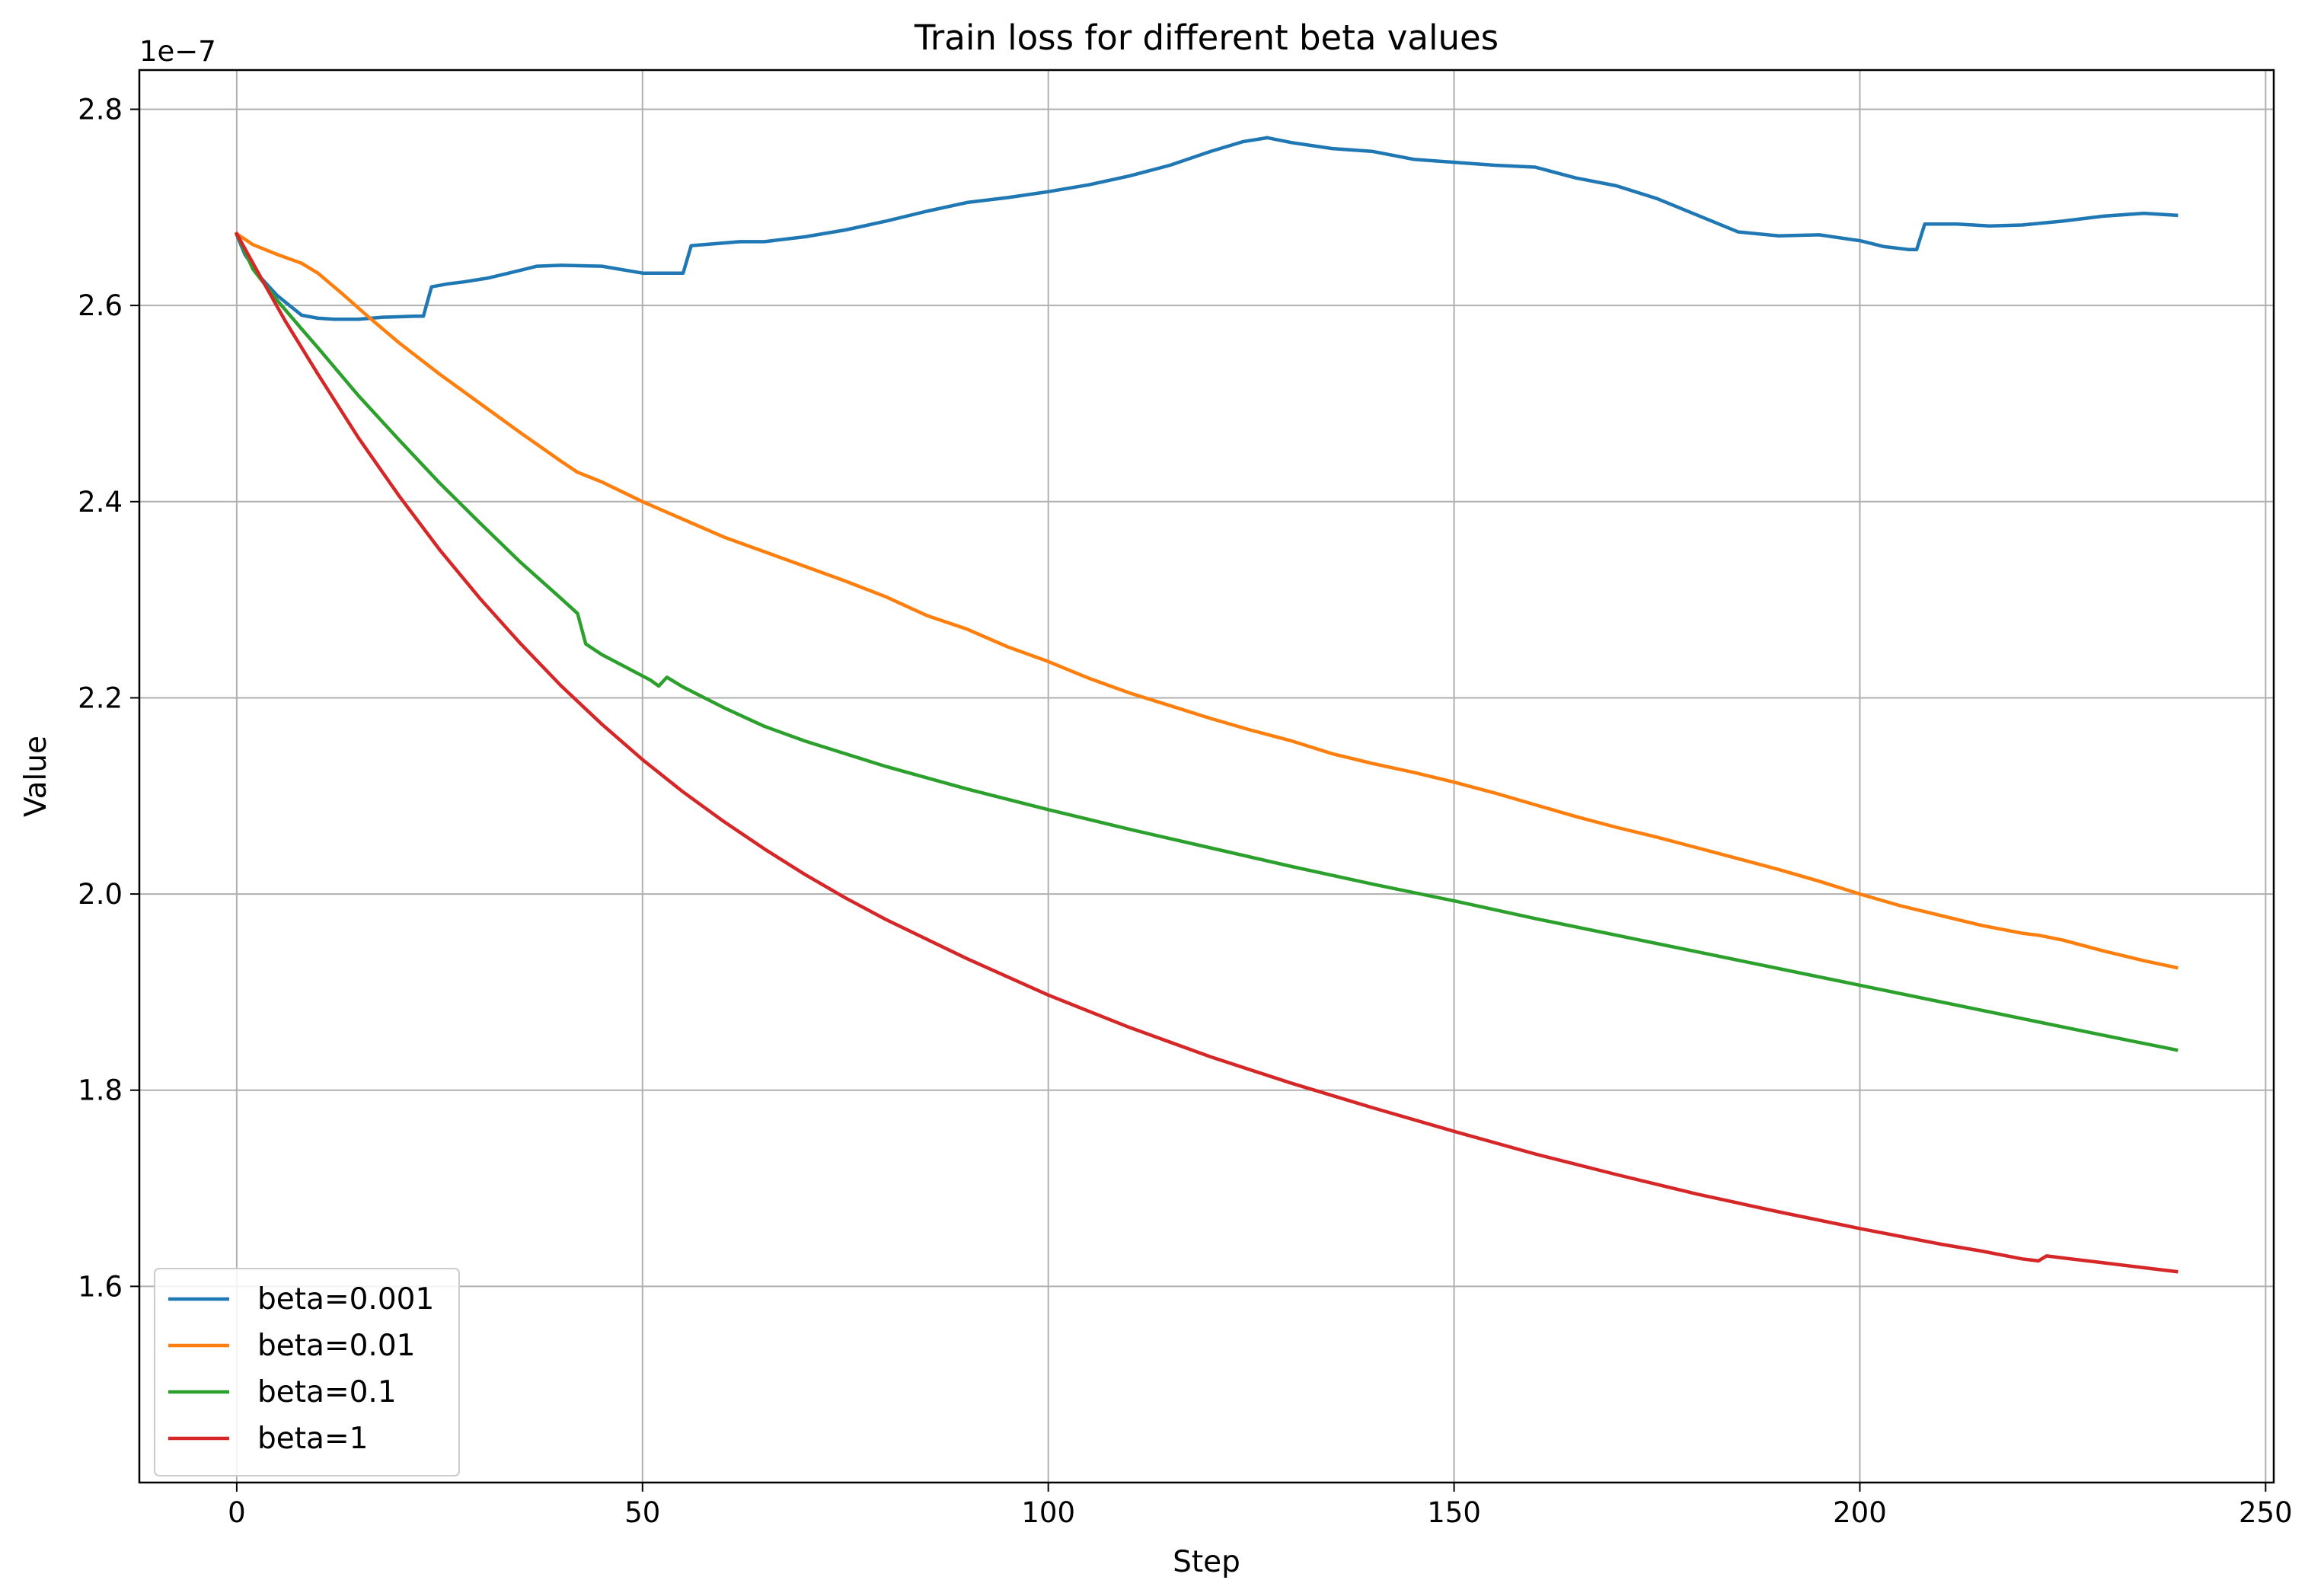  What do you see at coordinates (100, 894) in the screenshot?
I see `y-tick-label: 2.0` at bounding box center [100, 894].